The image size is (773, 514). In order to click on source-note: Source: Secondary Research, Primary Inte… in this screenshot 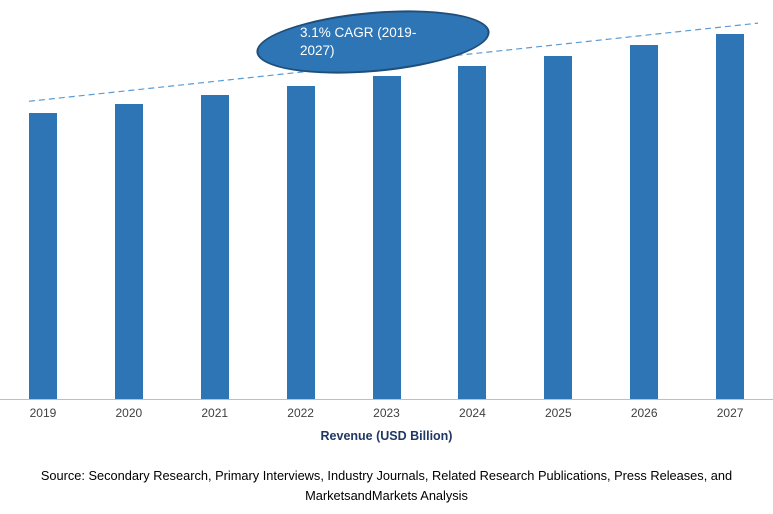, I will do `click(386, 485)`.